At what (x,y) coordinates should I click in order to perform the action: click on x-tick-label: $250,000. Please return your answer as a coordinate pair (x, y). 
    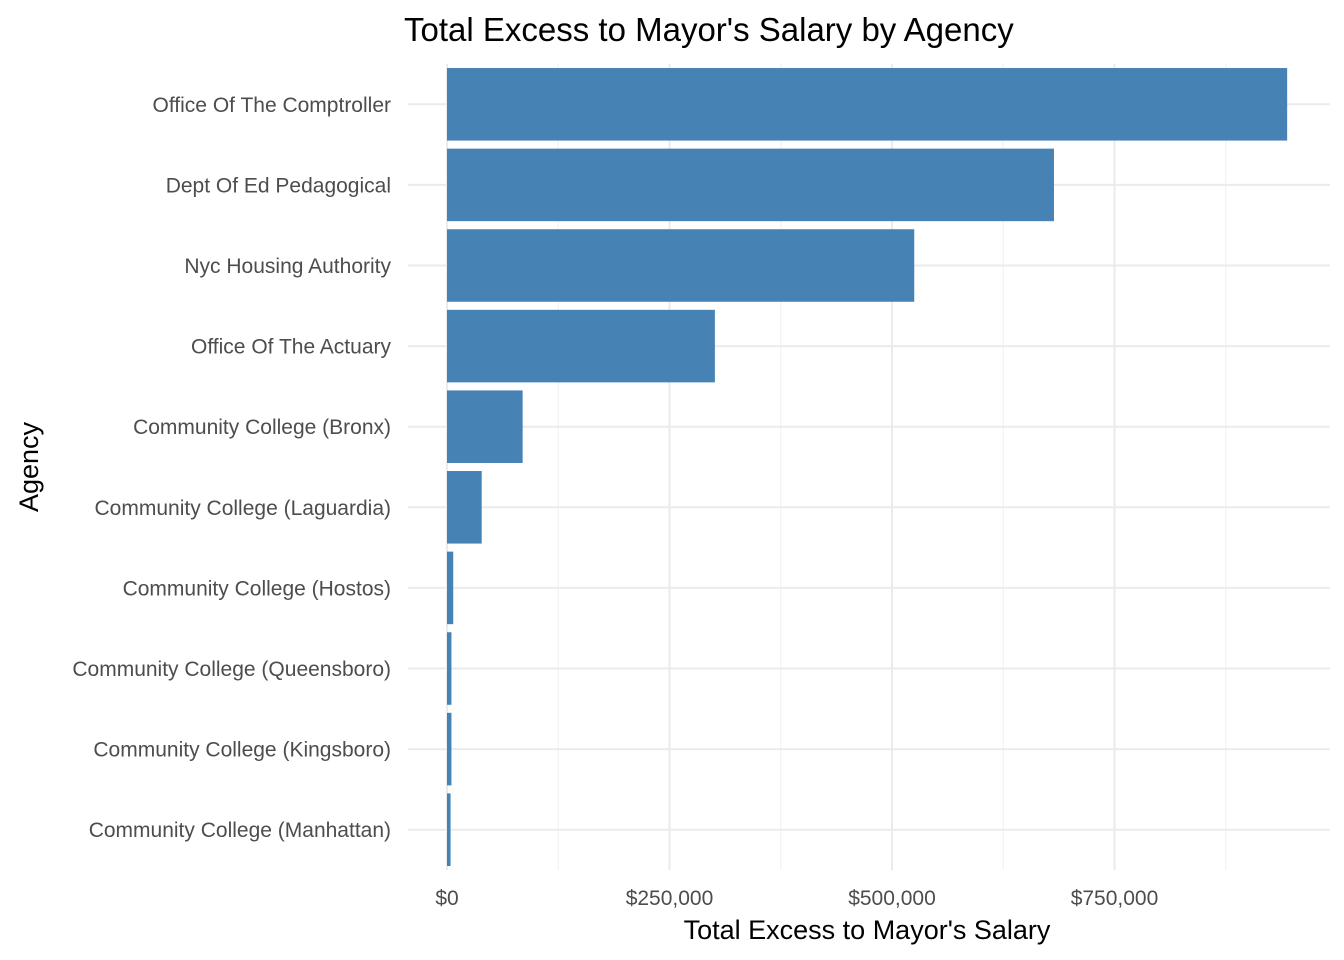
    Looking at the image, I should click on (670, 898).